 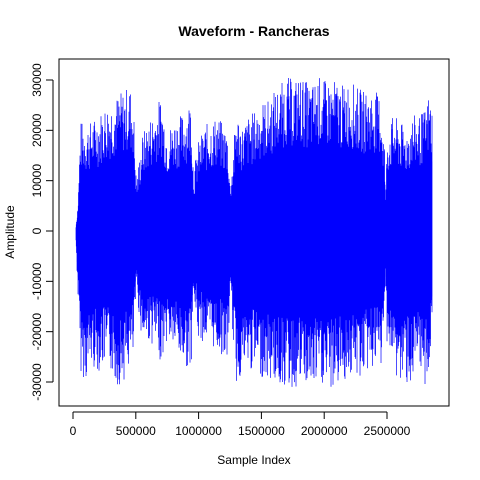 What do you see at coordinates (10, 232) in the screenshot?
I see `y-axis-label: Amplitude` at bounding box center [10, 232].